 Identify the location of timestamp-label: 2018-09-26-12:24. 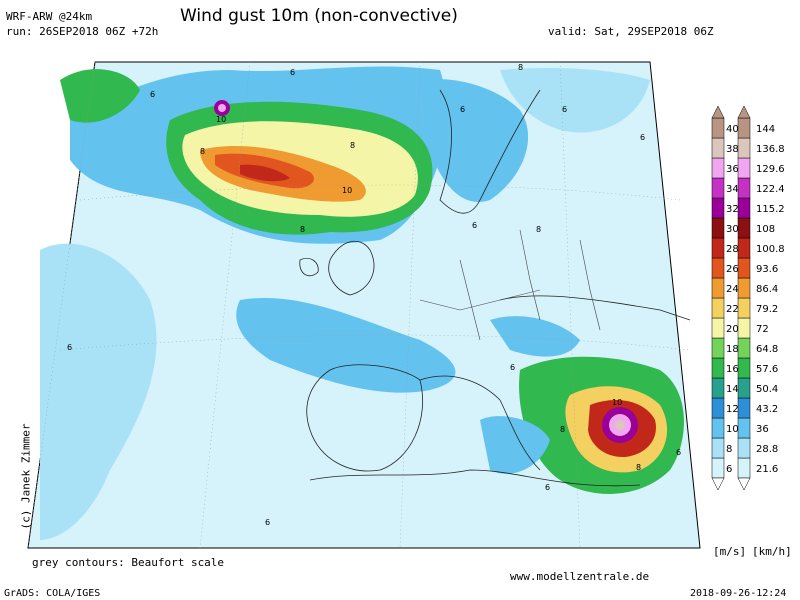
(738, 593).